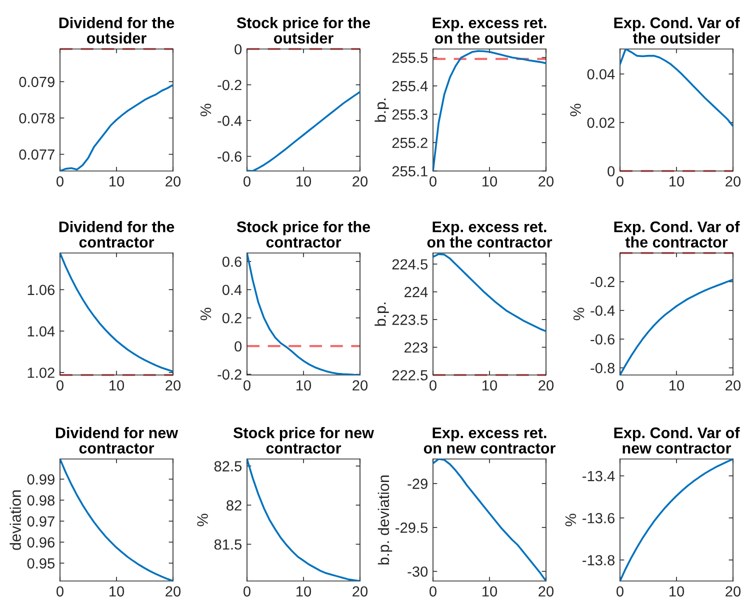 The width and height of the screenshot is (747, 601). I want to click on y-tick-label: 224, so click(416, 292).